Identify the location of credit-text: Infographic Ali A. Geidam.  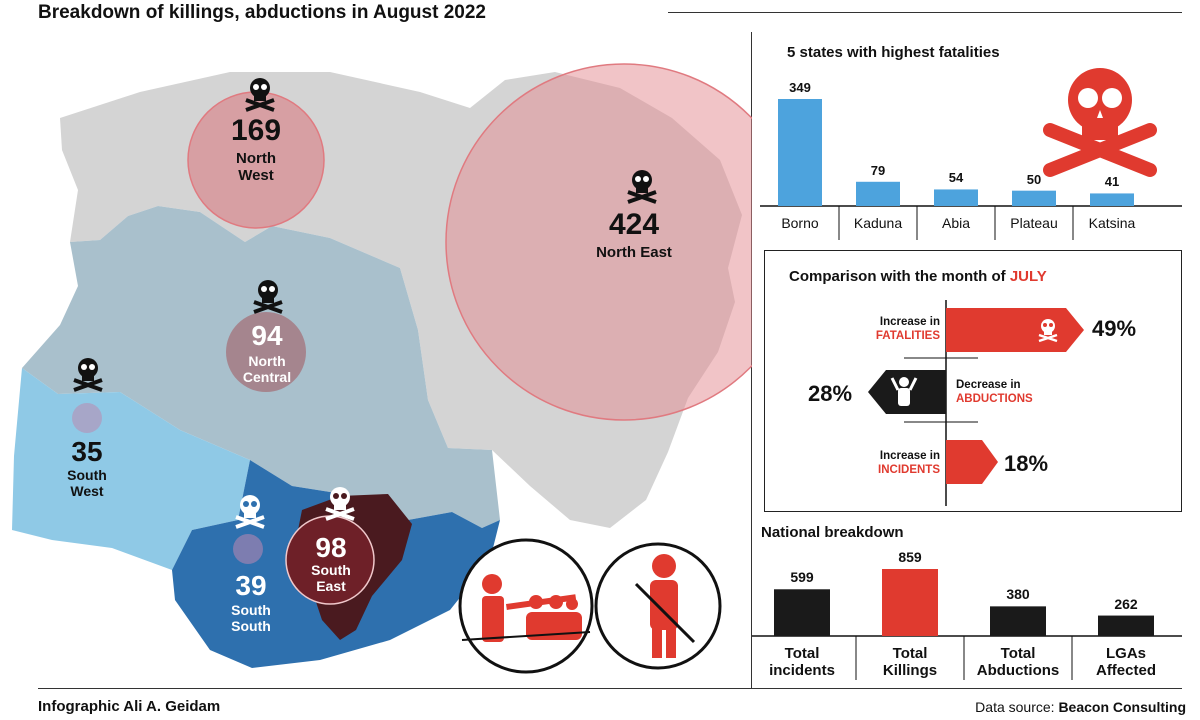
(129, 706).